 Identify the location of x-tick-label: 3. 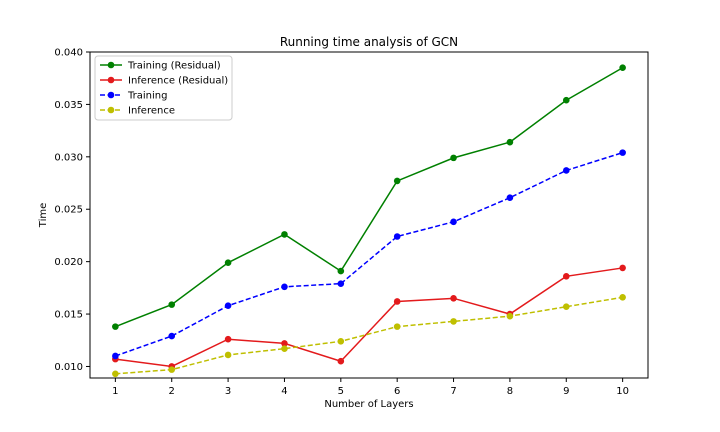
(228, 391).